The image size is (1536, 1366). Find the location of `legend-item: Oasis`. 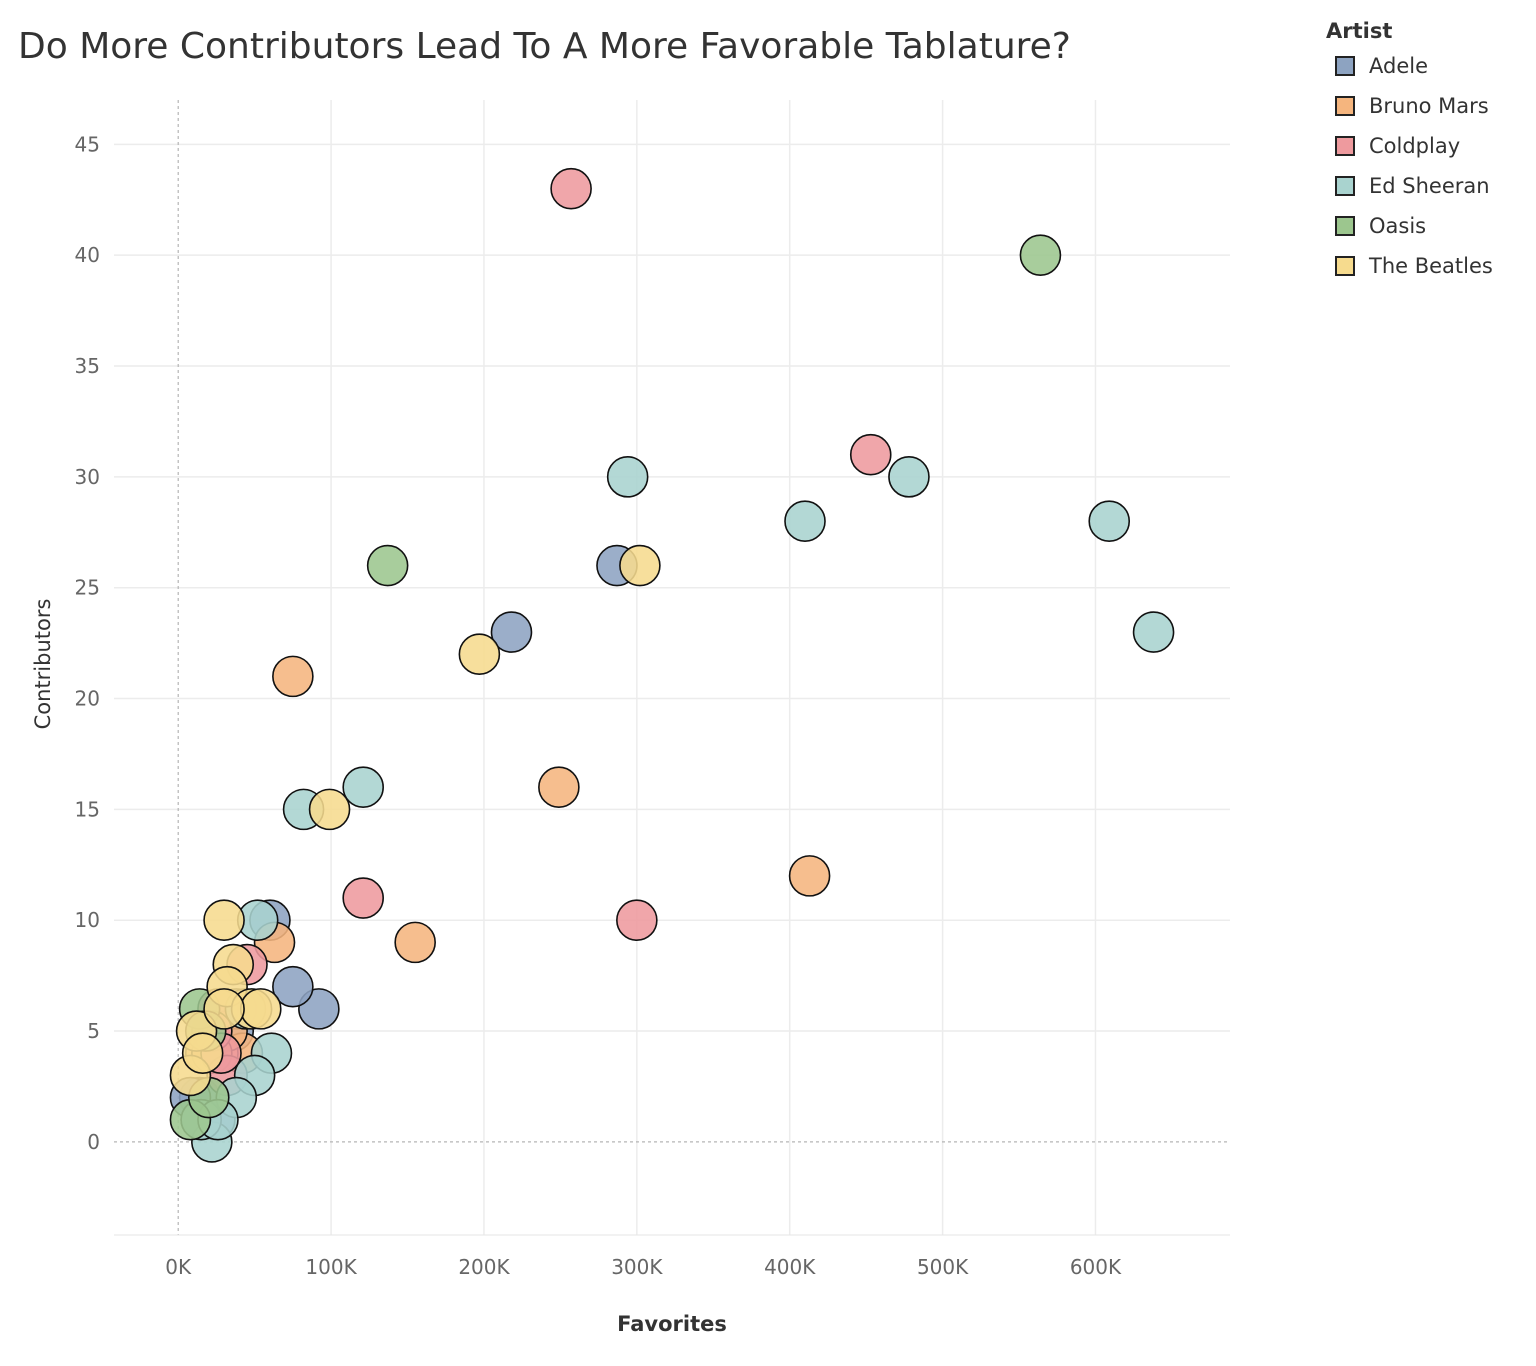

legend-item: Oasis is located at coordinates (1426, 226).